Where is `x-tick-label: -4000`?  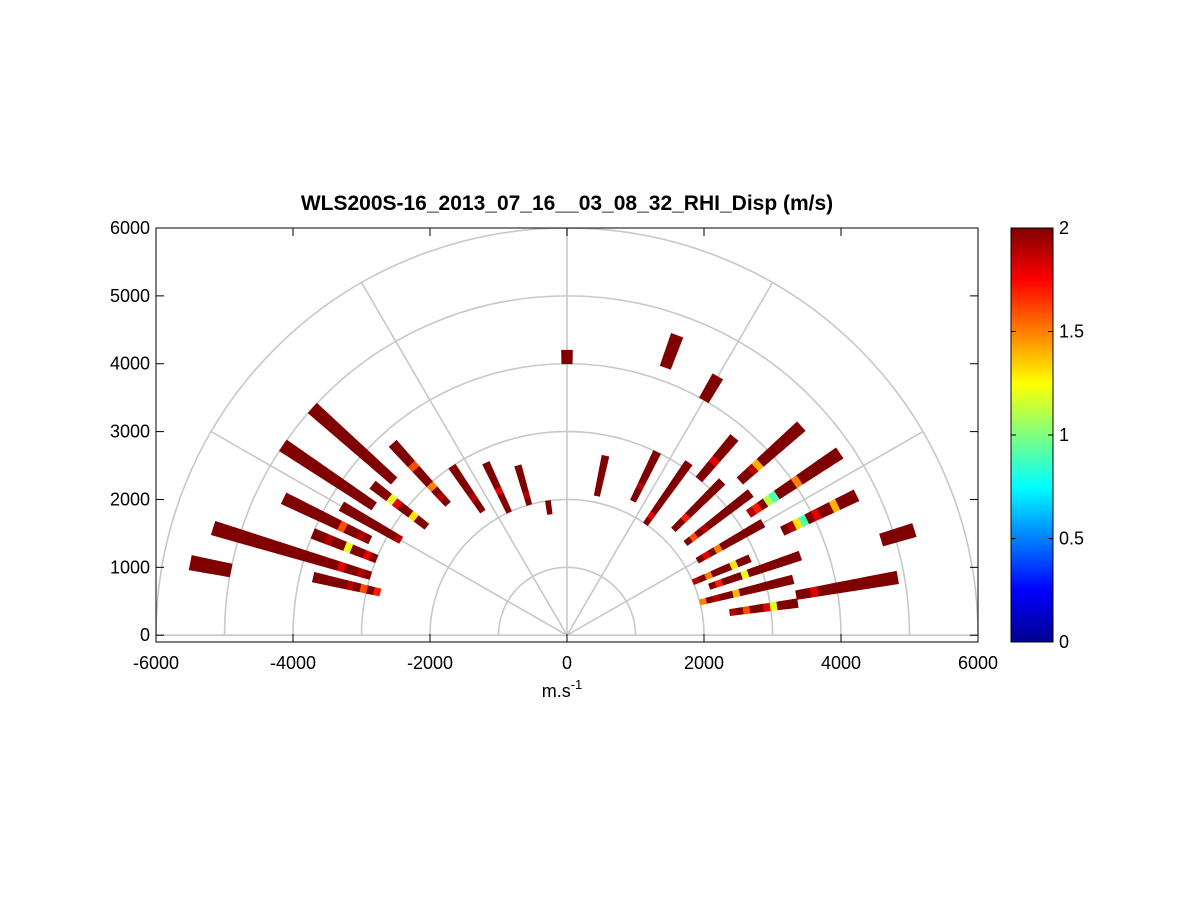
x-tick-label: -4000 is located at coordinates (293, 663).